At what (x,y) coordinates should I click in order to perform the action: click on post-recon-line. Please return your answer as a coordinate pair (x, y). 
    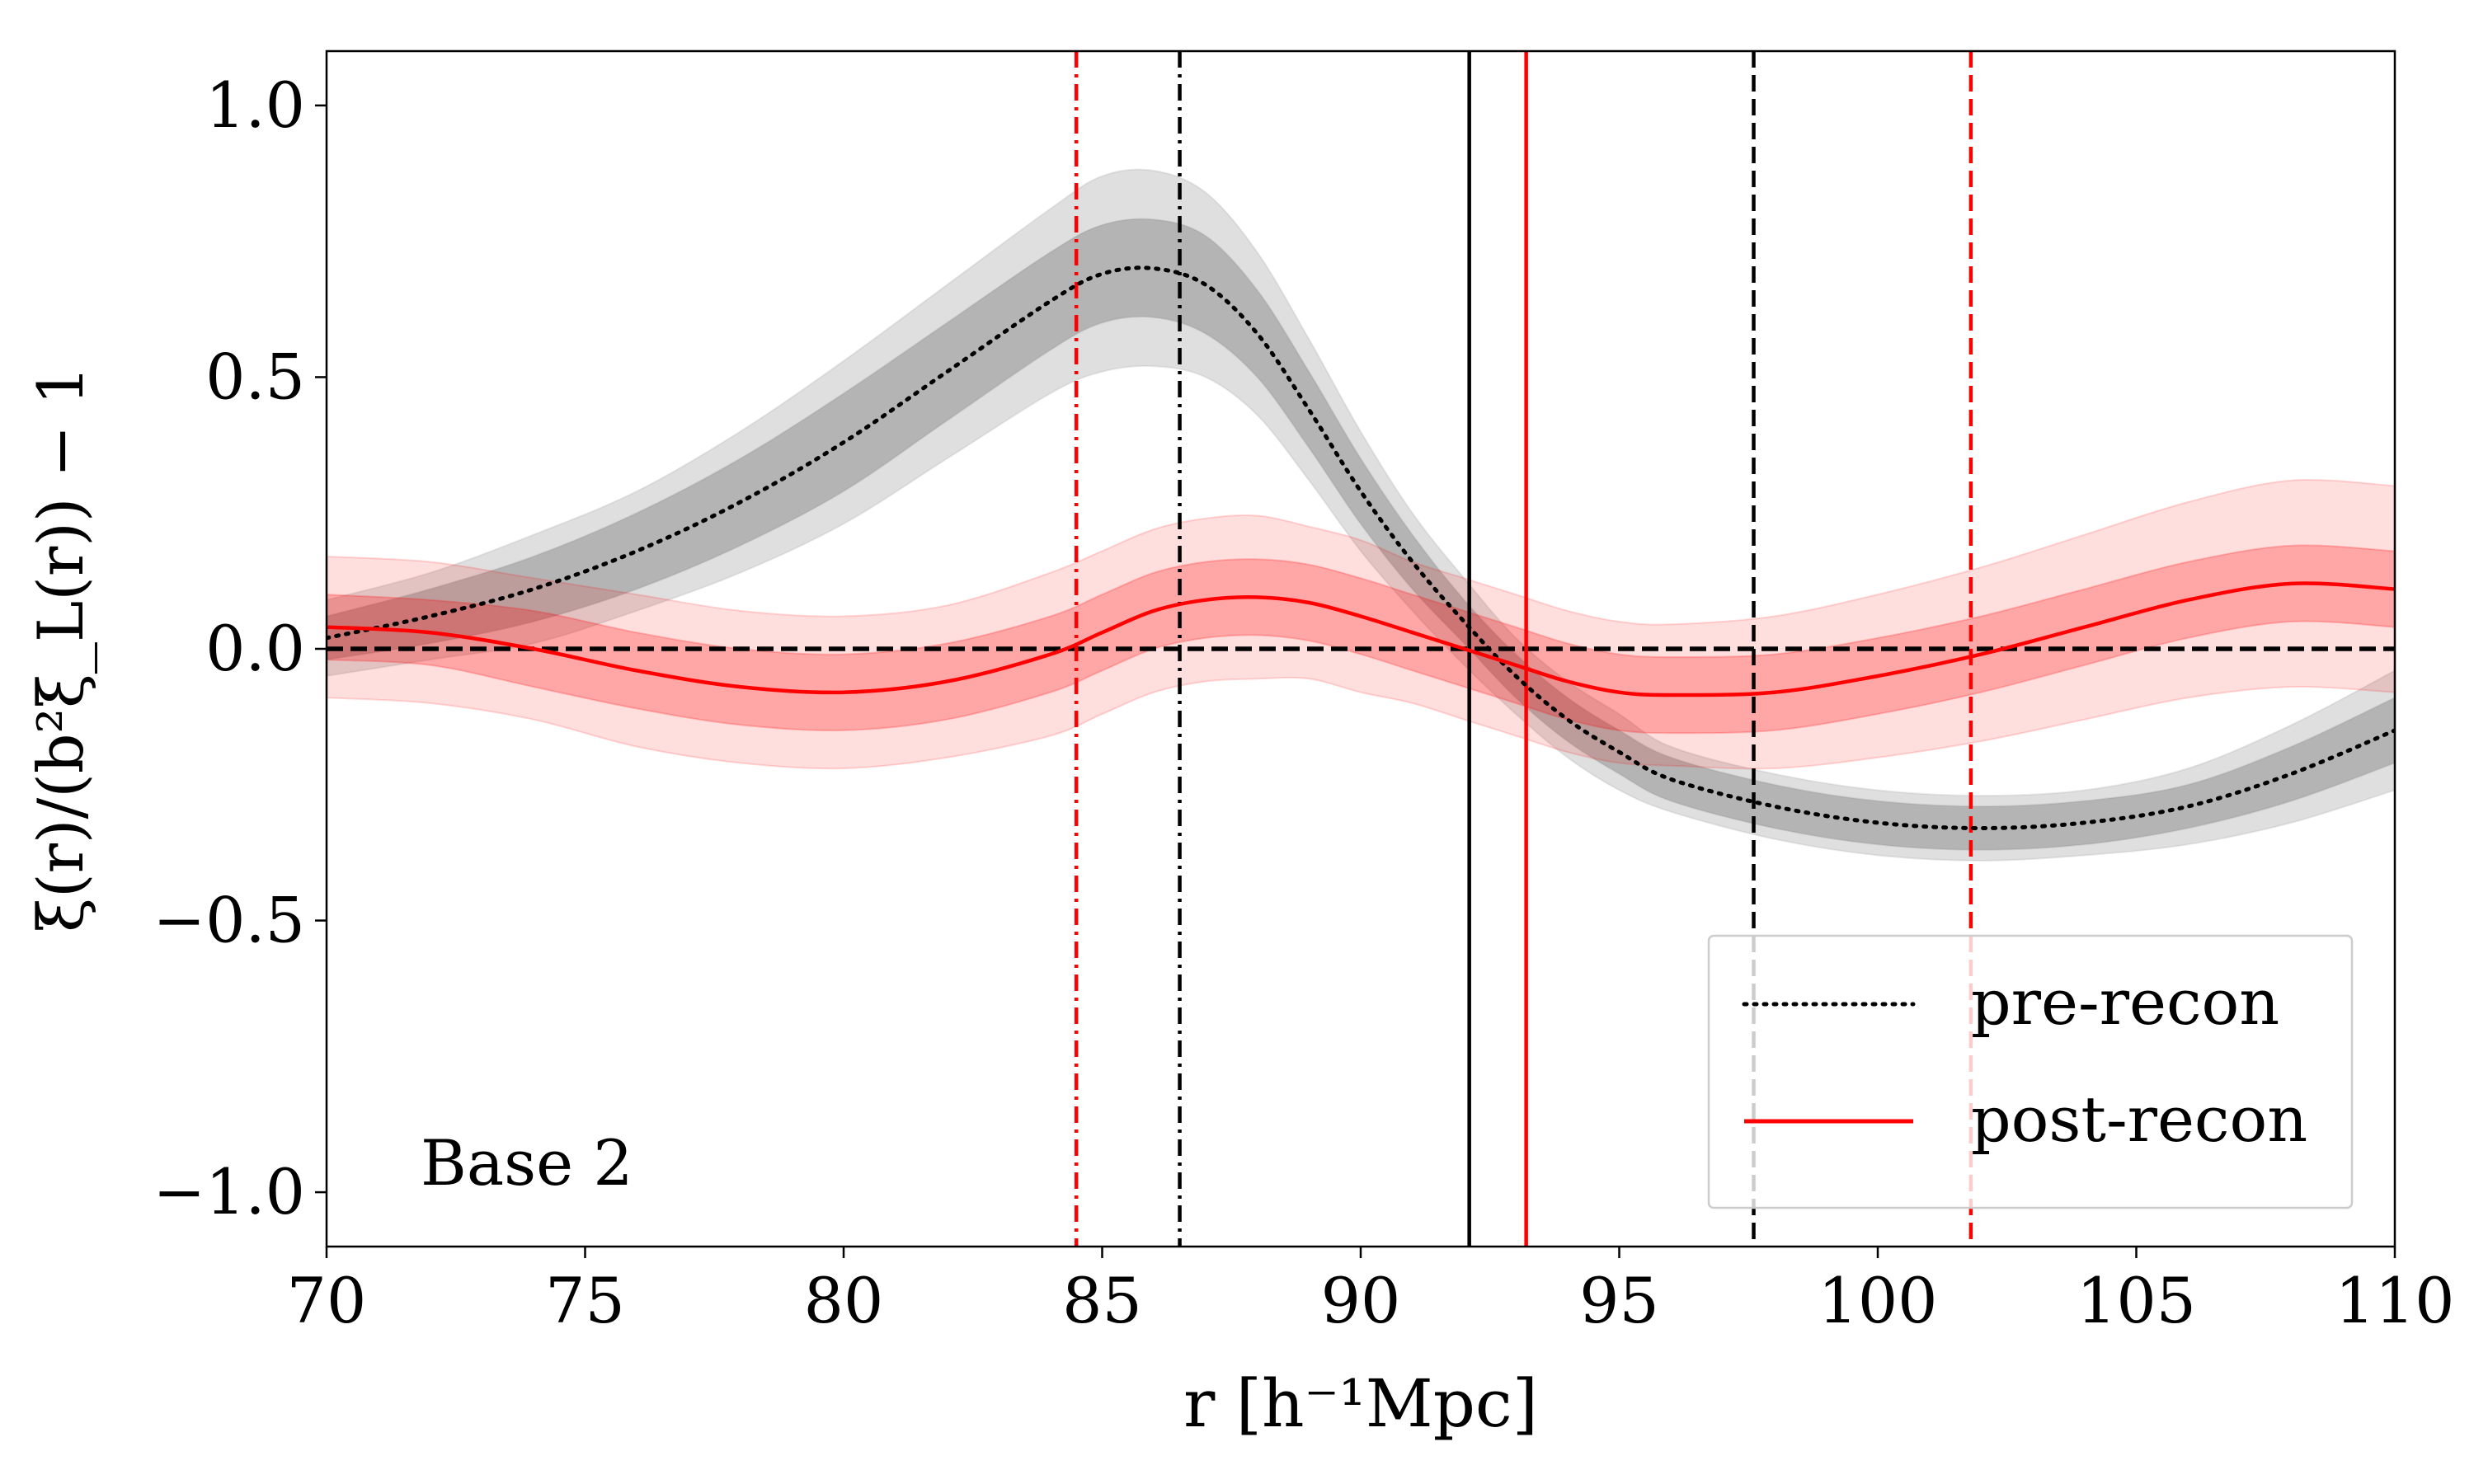
    Looking at the image, I should click on (1361, 639).